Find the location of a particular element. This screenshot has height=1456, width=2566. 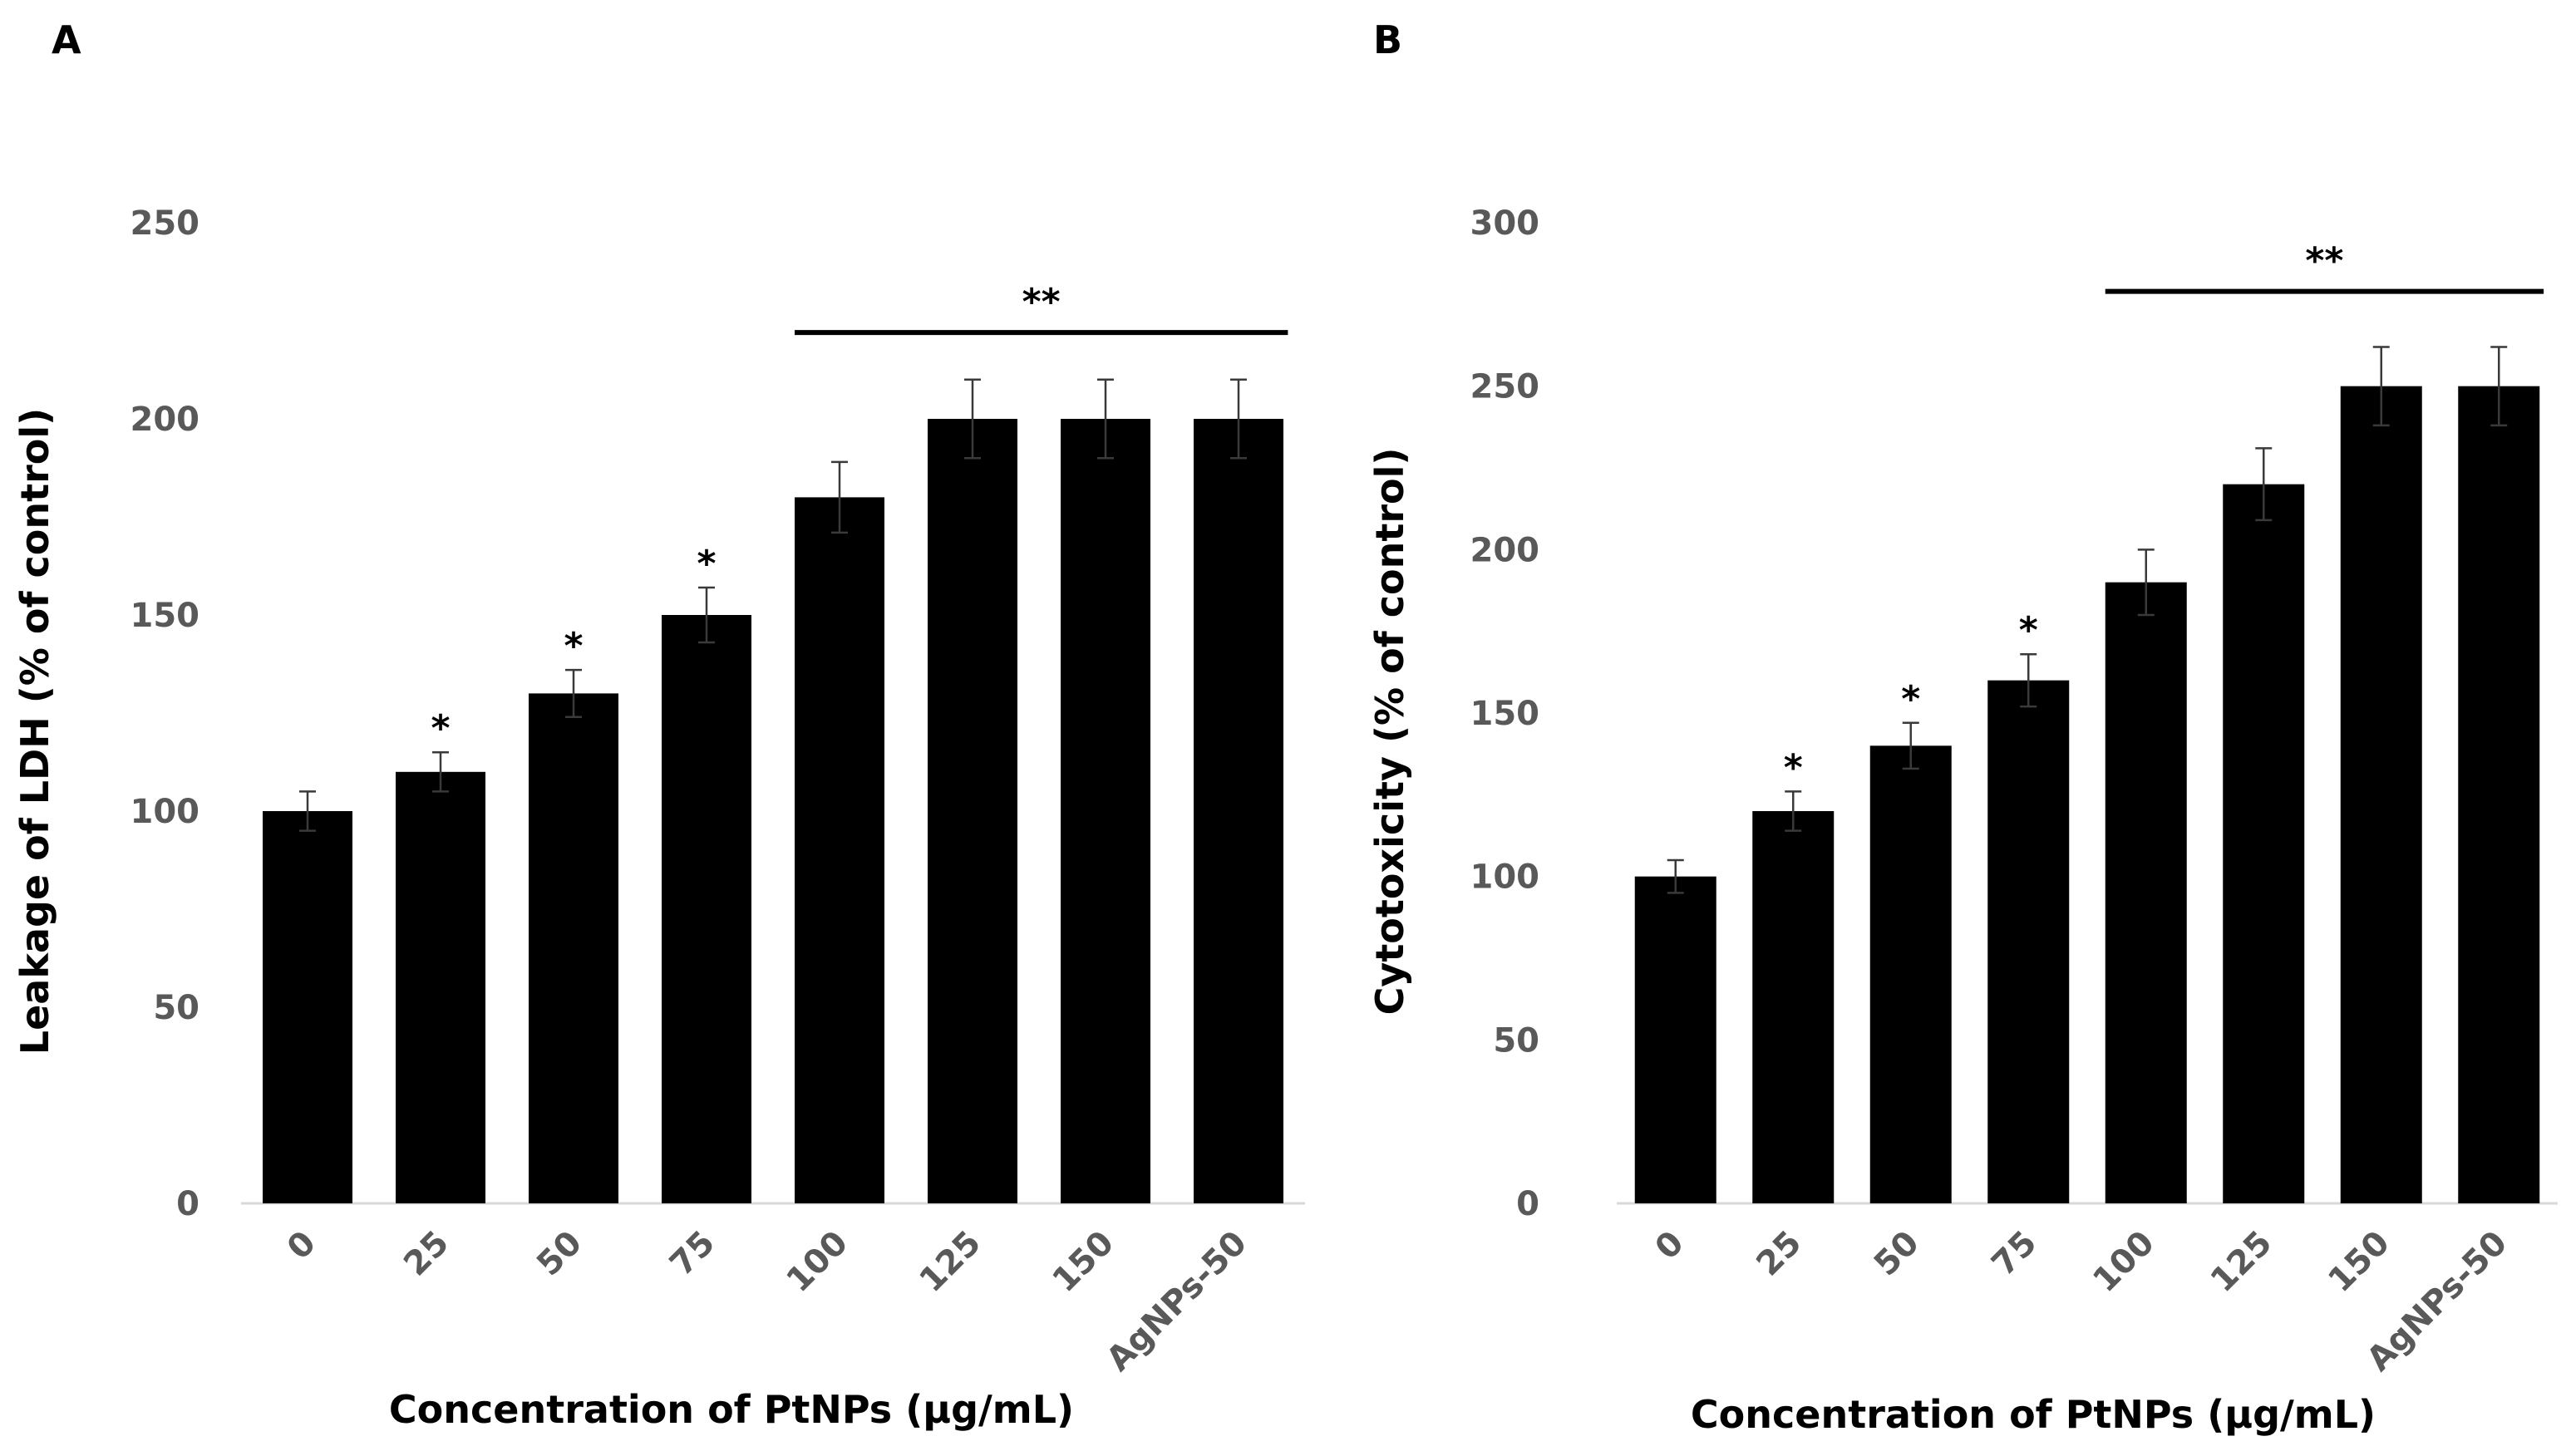

y-tick-label: 300 is located at coordinates (1505, 223).